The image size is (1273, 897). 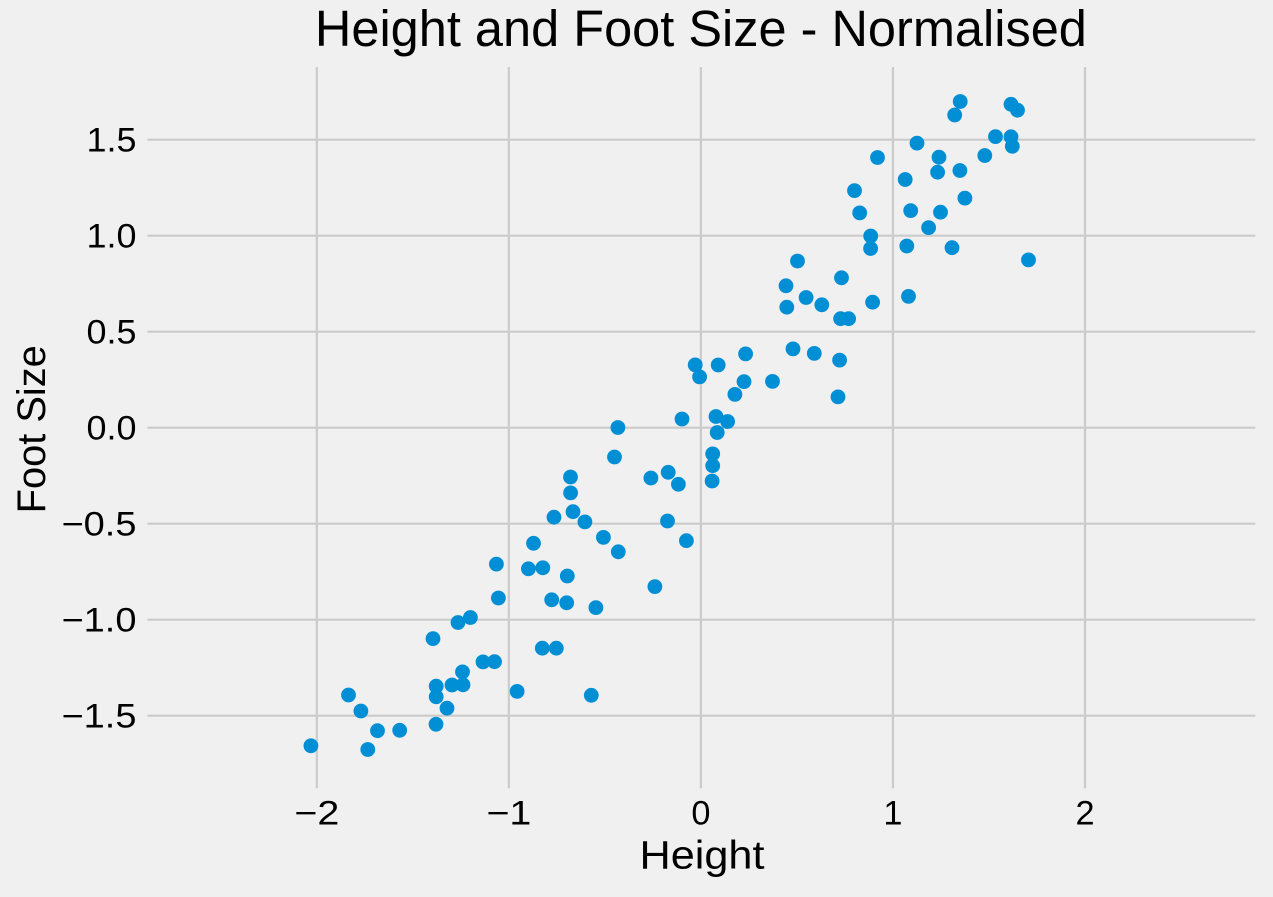 What do you see at coordinates (508, 813) in the screenshot?
I see `svg-text: −1` at bounding box center [508, 813].